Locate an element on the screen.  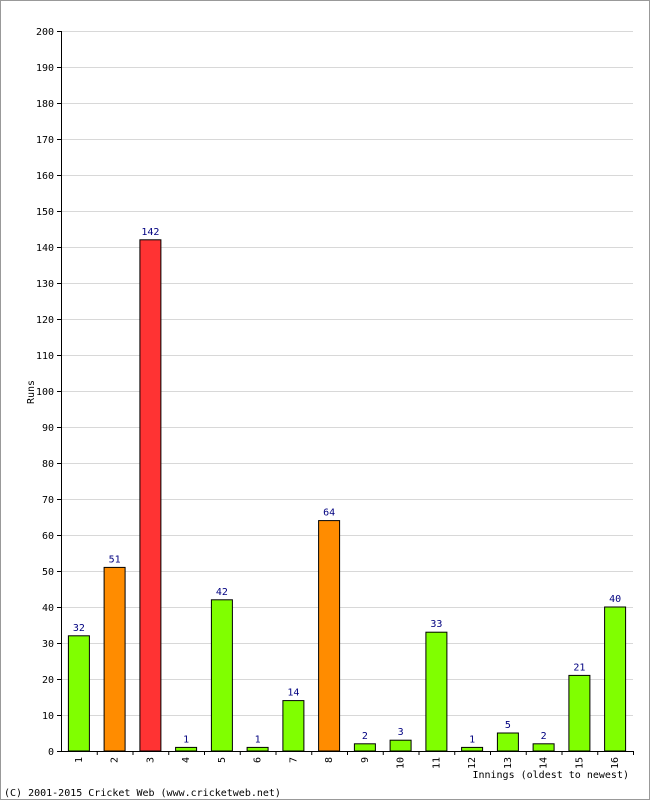
y-tick-label: 140 is located at coordinates (45, 248).